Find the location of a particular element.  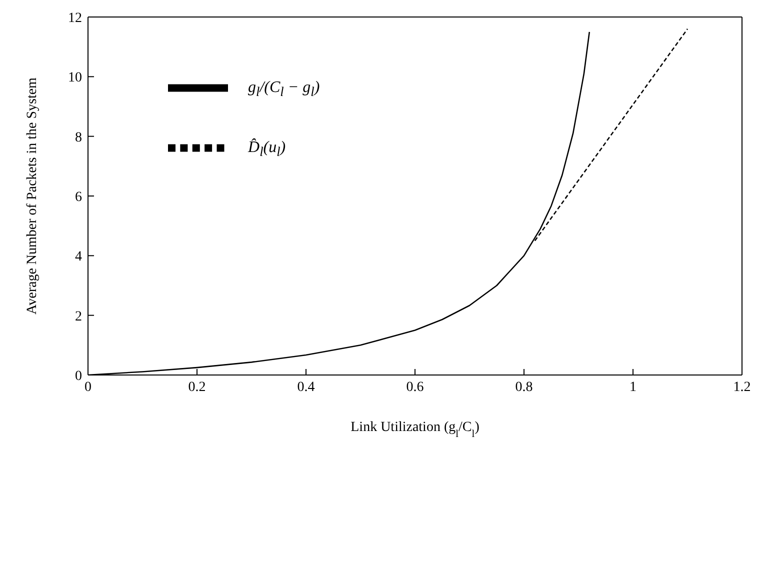

y-axis-title: Average Number of Packets in the System is located at coordinates (32, 195).